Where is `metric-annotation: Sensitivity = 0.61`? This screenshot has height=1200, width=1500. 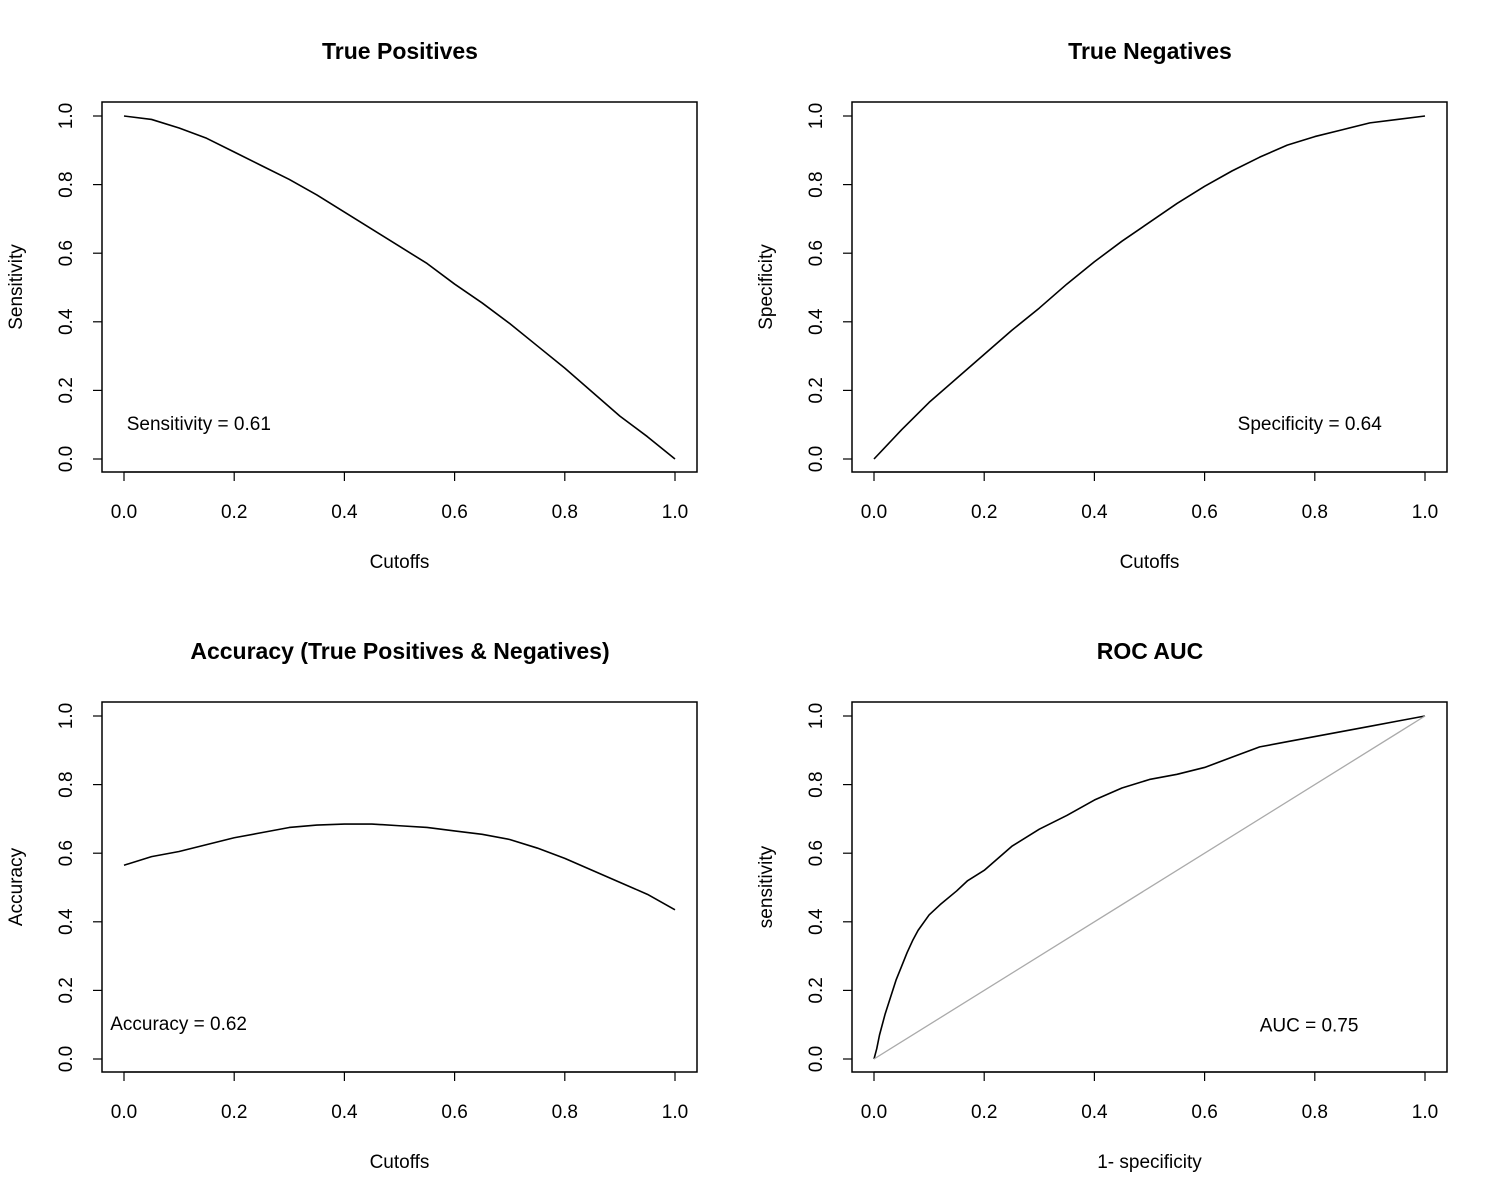
metric-annotation: Sensitivity = 0.61 is located at coordinates (199, 424).